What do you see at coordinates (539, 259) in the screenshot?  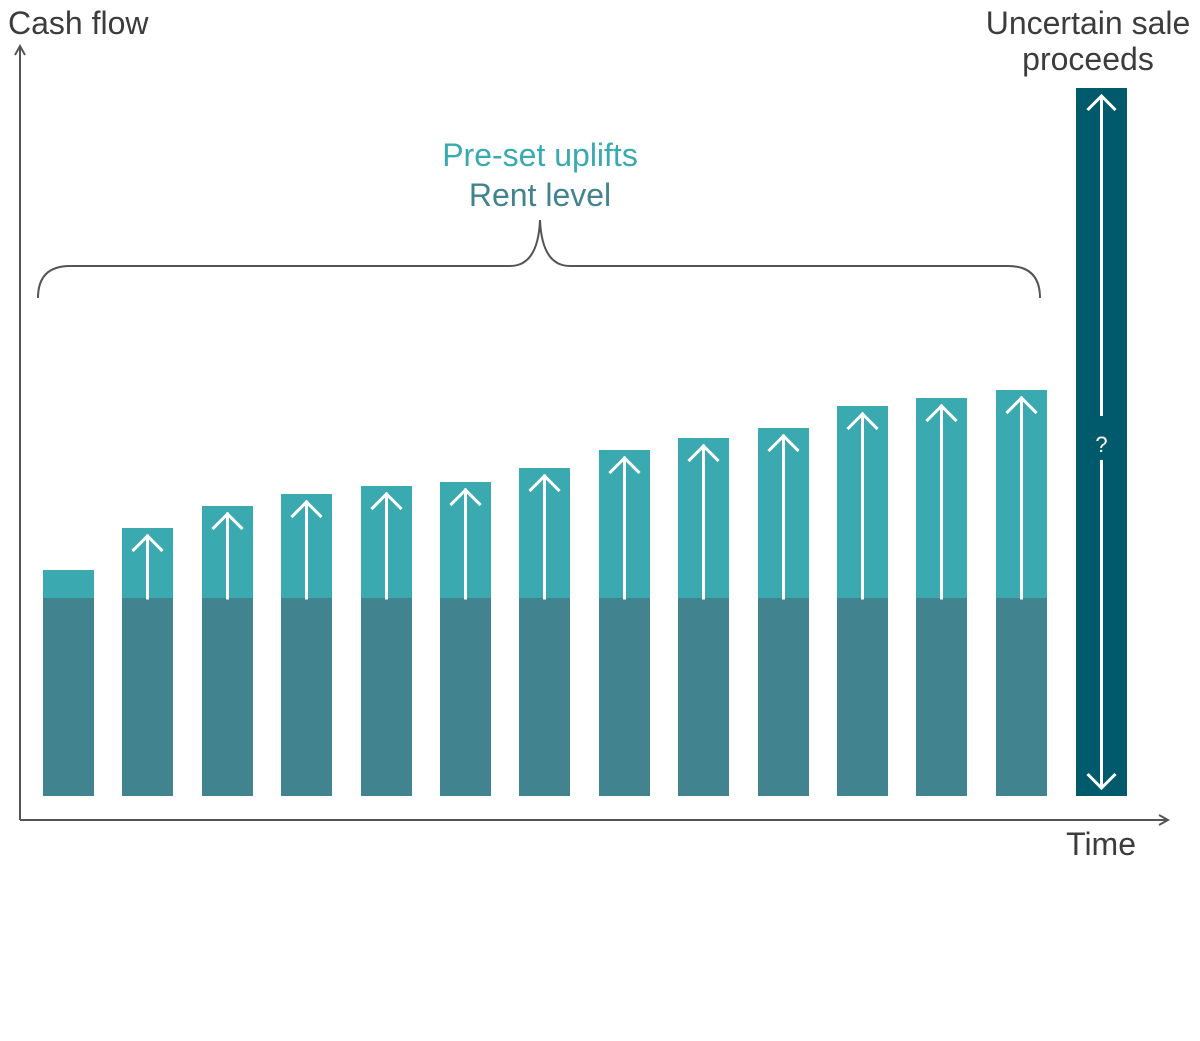 I see `curly-brace` at bounding box center [539, 259].